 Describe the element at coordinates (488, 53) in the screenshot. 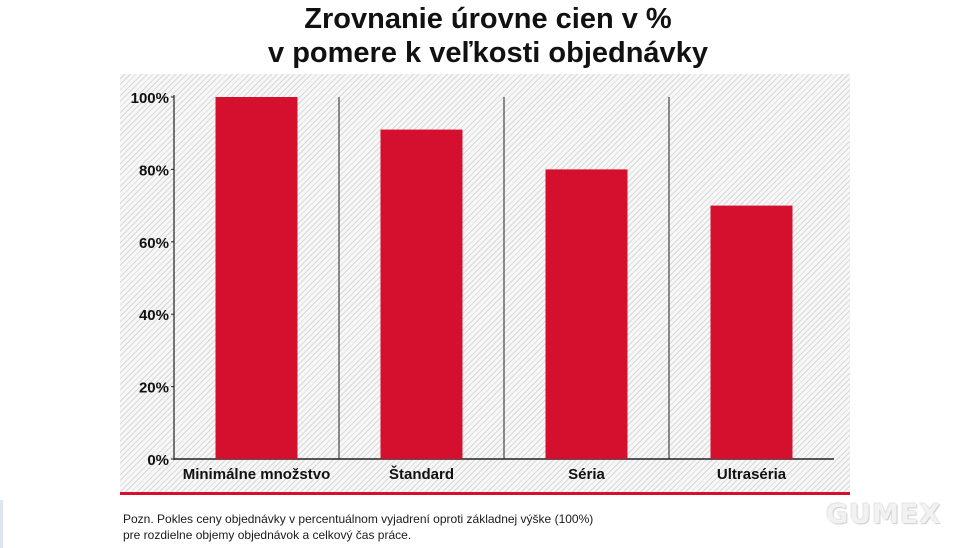

I see `chart-title-line-2: v pomere k veľkosti objednávky` at that location.